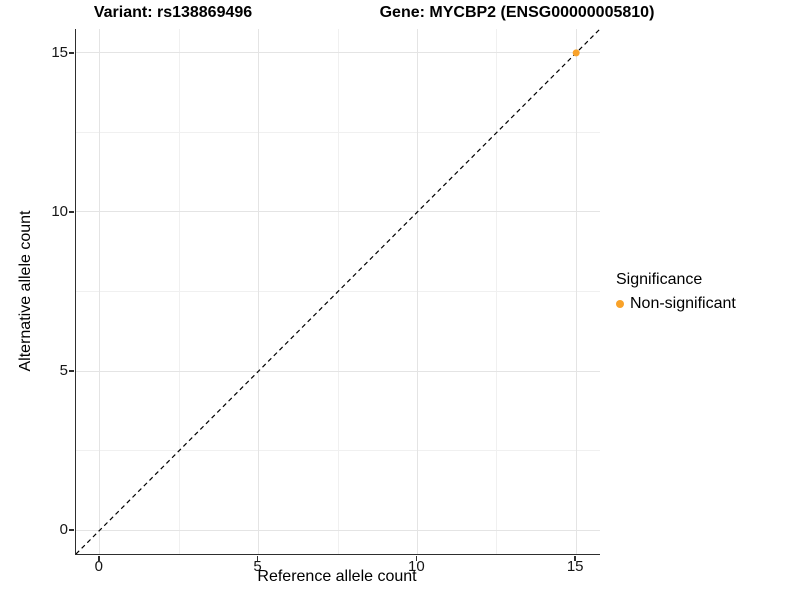 This screenshot has width=800, height=600. Describe the element at coordinates (59, 211) in the screenshot. I see `y-tick-label: 10` at that location.